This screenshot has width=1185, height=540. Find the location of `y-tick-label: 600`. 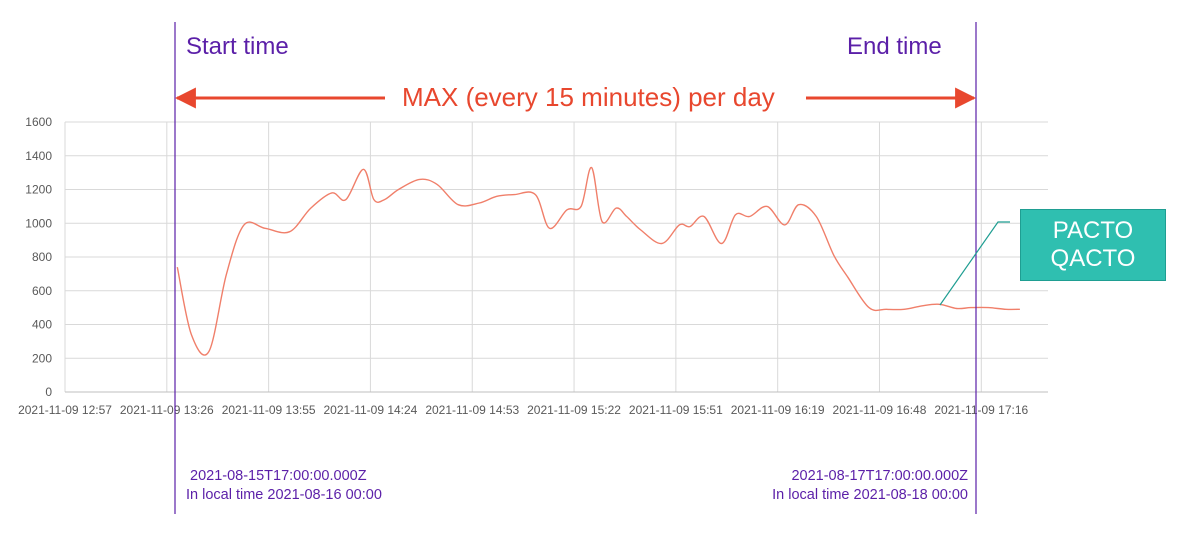

y-tick-label: 600 is located at coordinates (42, 291).